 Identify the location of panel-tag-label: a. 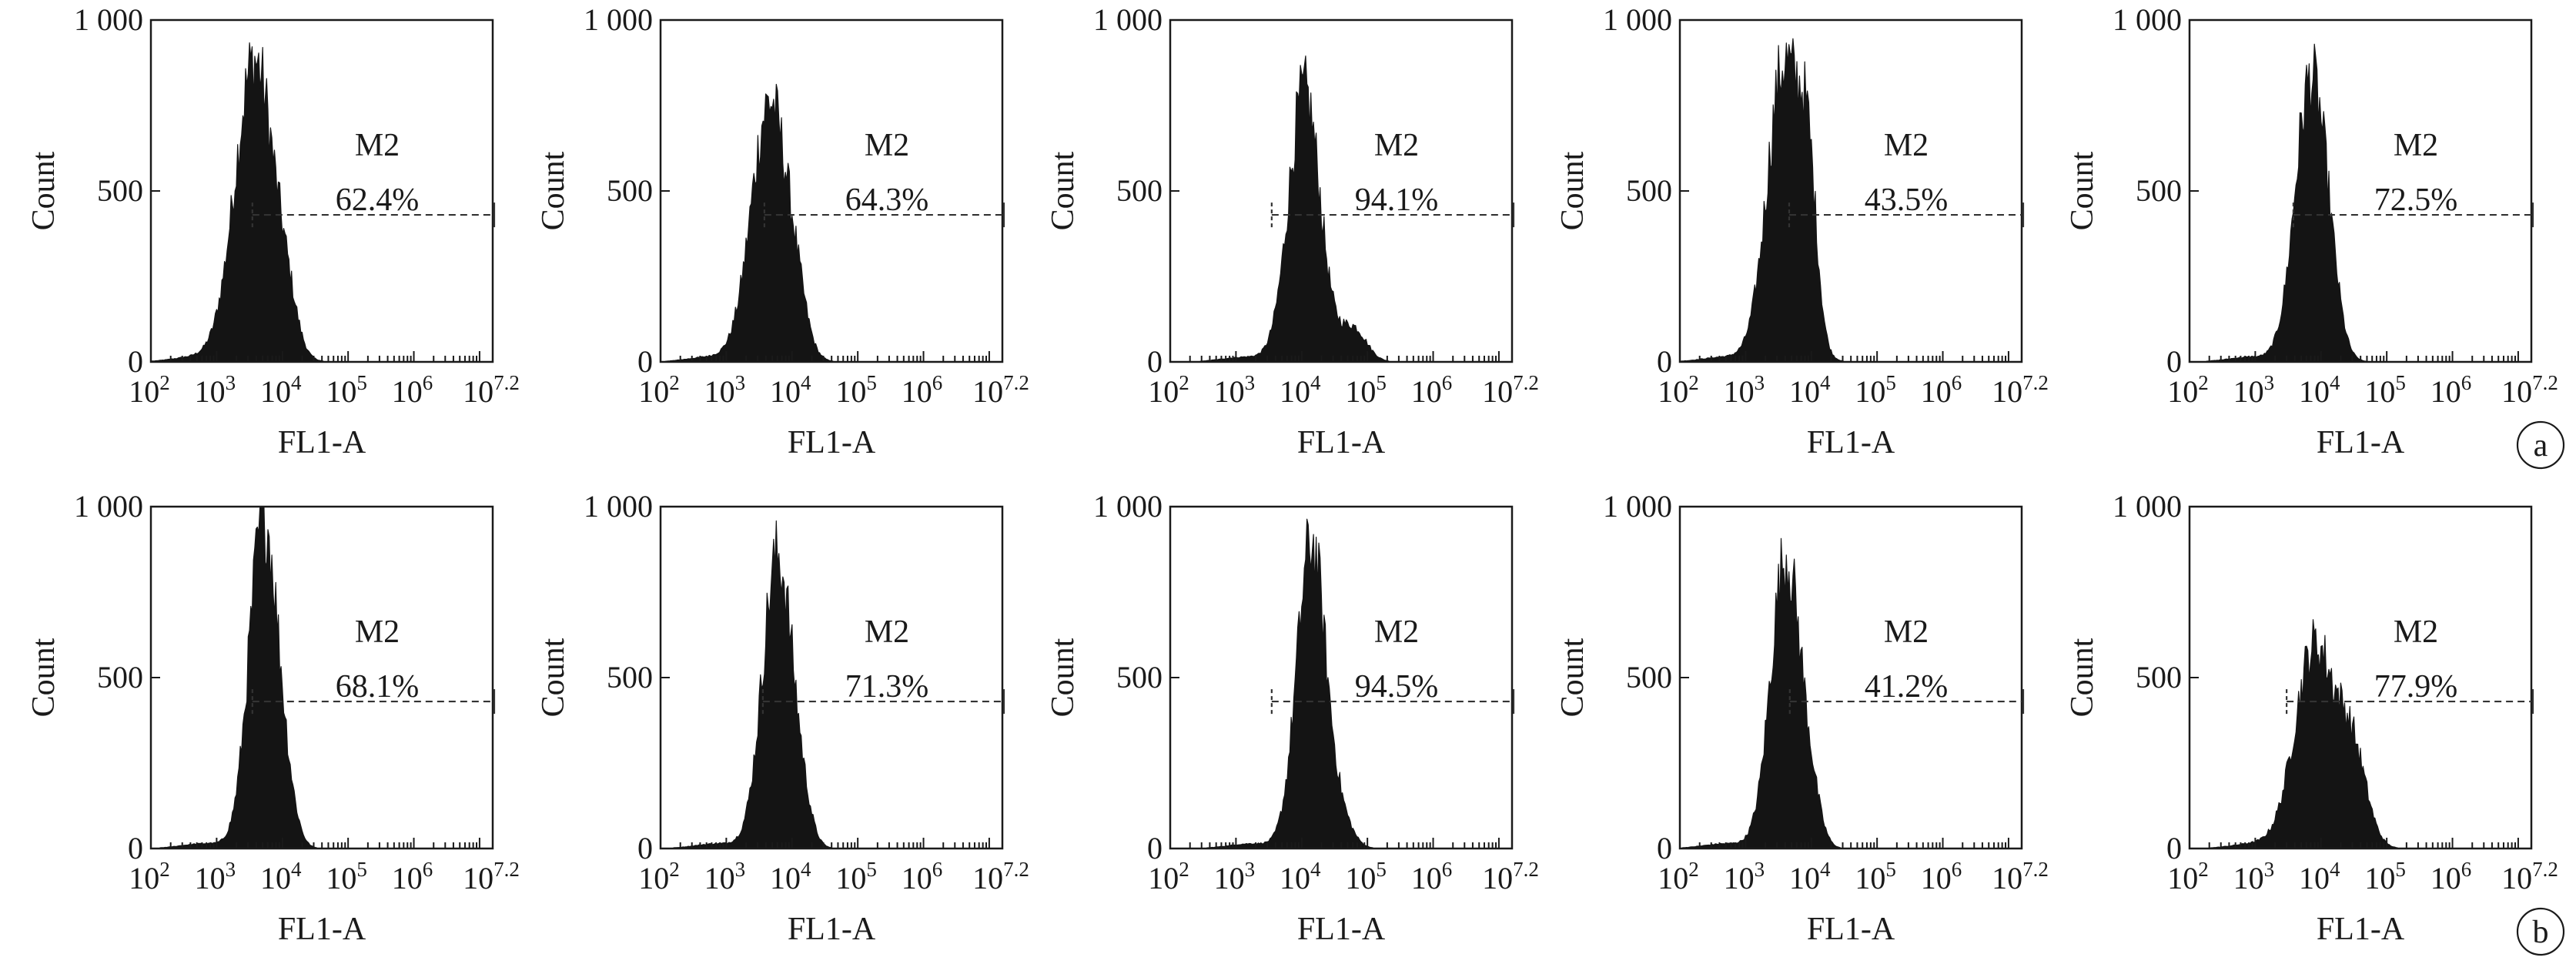
(2541, 446).